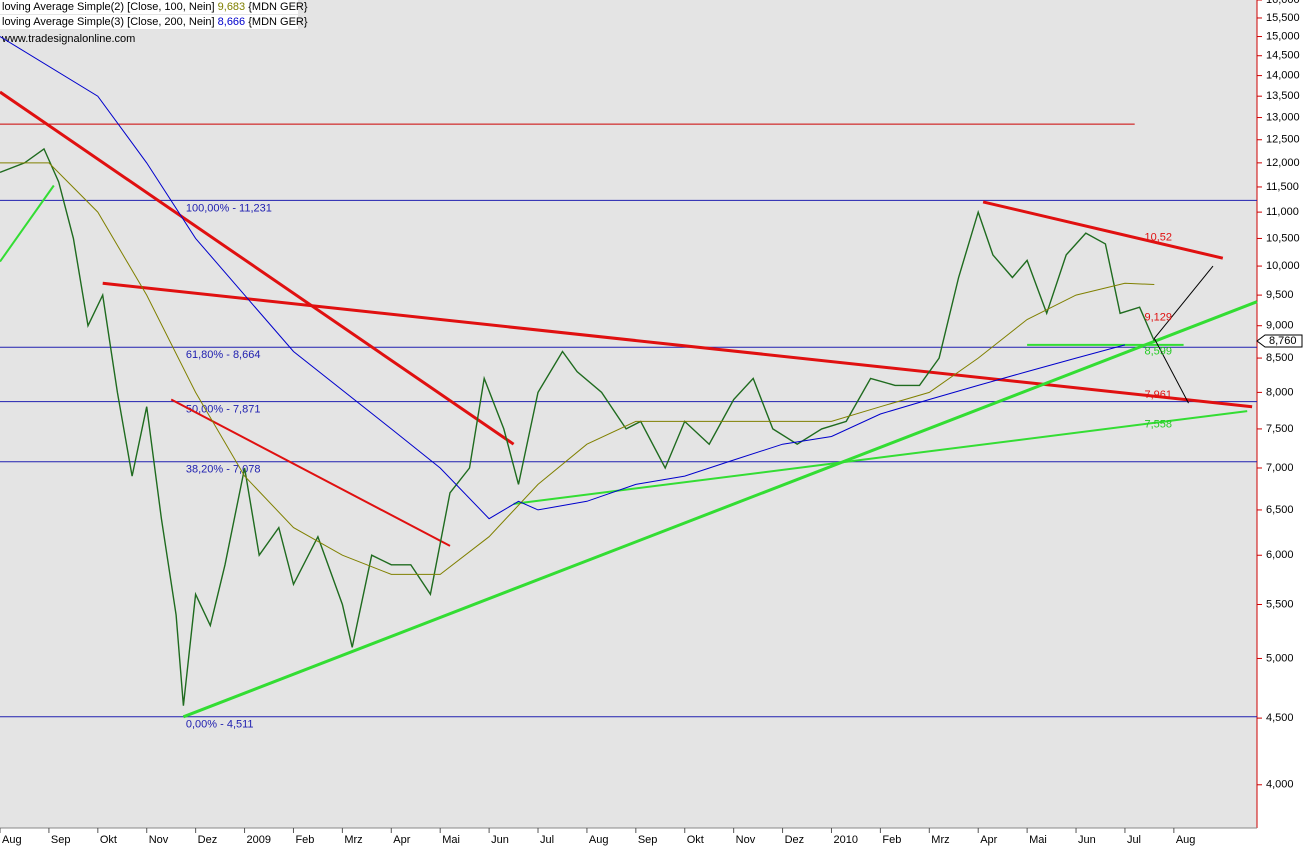 The image size is (1304, 849). What do you see at coordinates (1283, 96) in the screenshot?
I see `y-tick-label: 13,500` at bounding box center [1283, 96].